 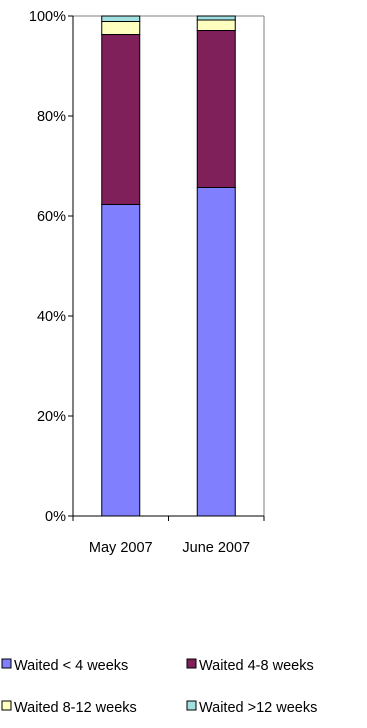 I want to click on bar-june-2007-waited-12-weeks, so click(x=216, y=18).